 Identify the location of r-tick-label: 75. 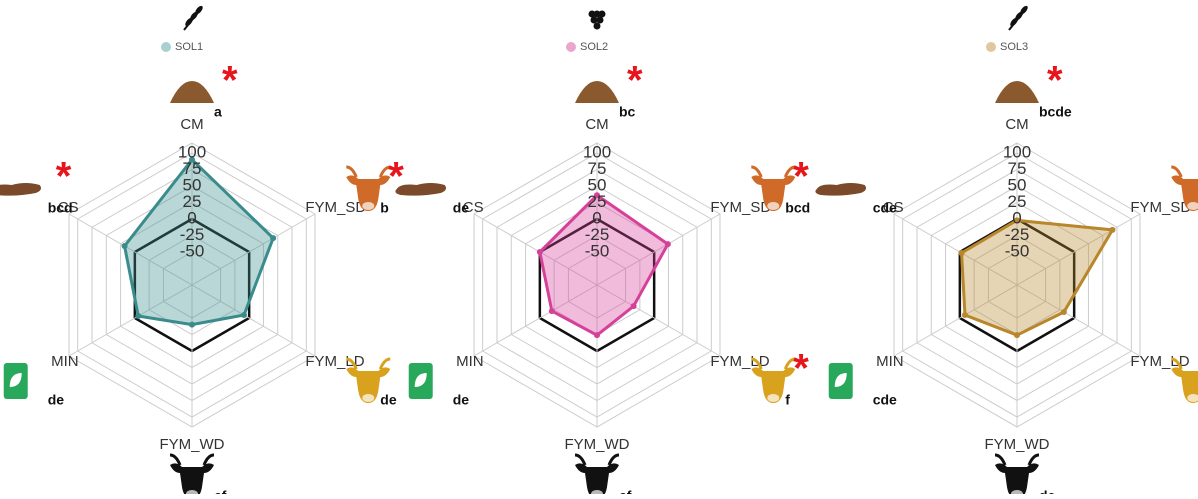
(1017, 168).